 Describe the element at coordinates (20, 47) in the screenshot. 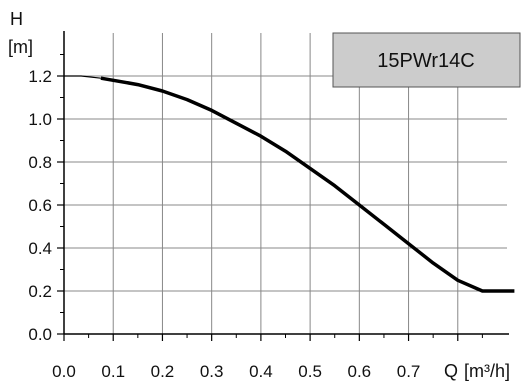

I see `y-axis-unit: [m]` at that location.